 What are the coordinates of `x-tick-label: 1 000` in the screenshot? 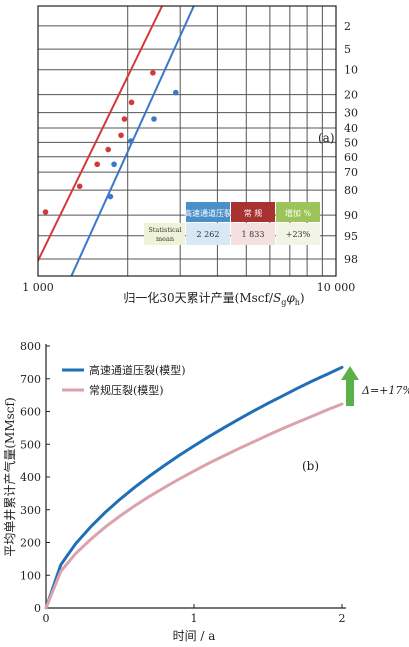 It's located at (38, 287).